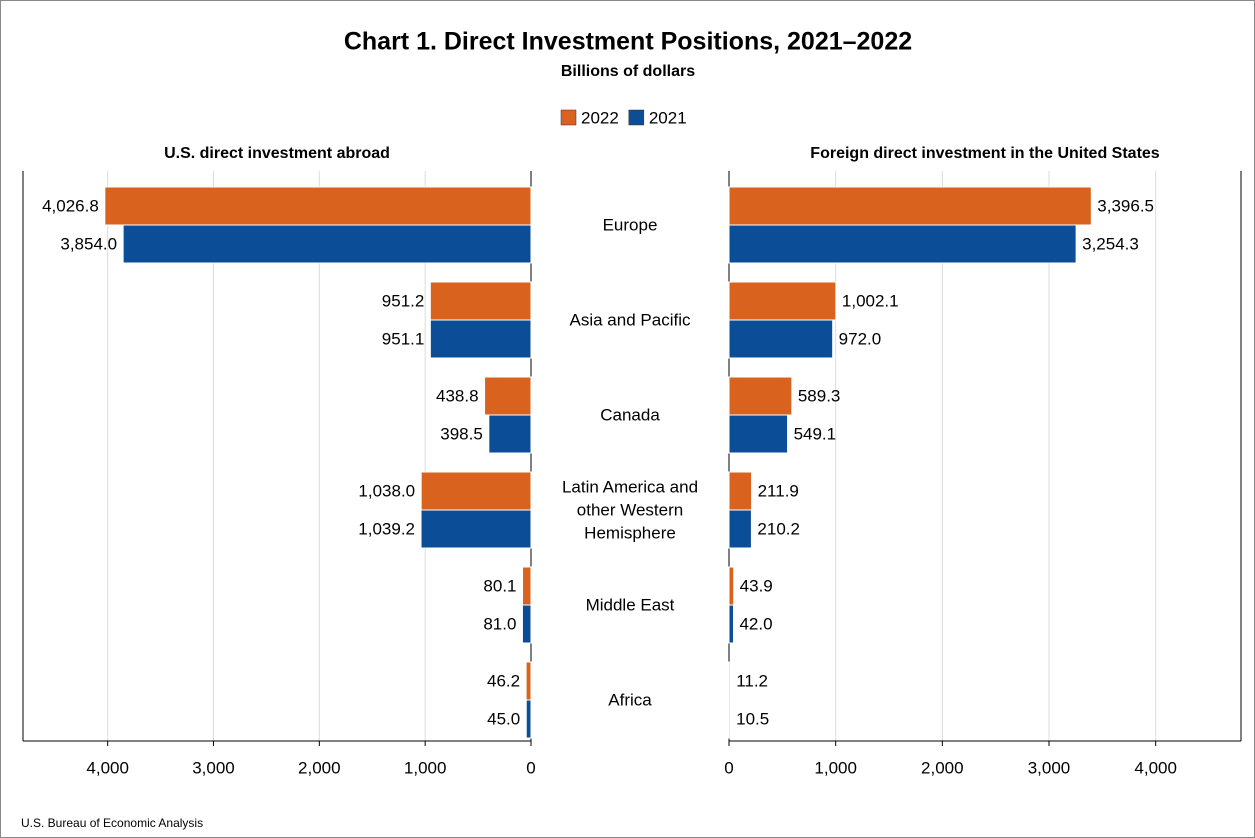 This screenshot has height=838, width=1255. I want to click on value-label: 1,002.1, so click(870, 300).